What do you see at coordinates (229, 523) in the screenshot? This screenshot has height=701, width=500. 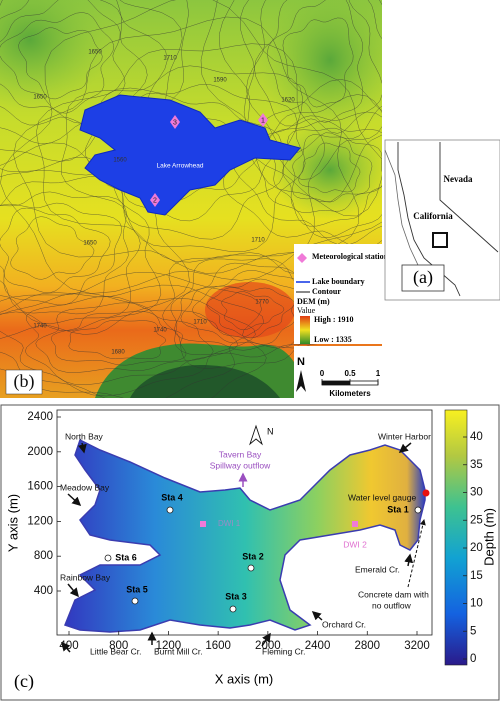 I see `dwi-label: DWI 1` at bounding box center [229, 523].